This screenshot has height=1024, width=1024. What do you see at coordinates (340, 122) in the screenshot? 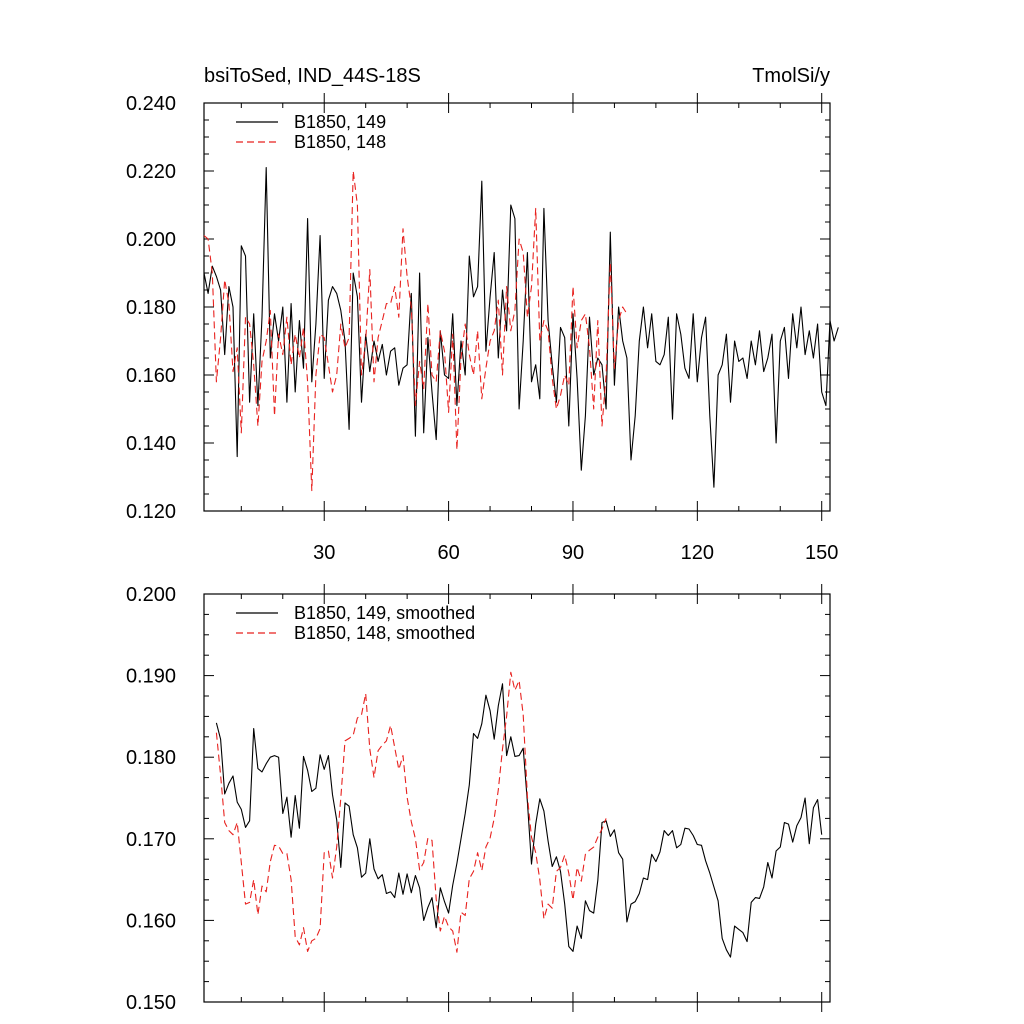
I see `legend-label-1: B1850, 149` at bounding box center [340, 122].